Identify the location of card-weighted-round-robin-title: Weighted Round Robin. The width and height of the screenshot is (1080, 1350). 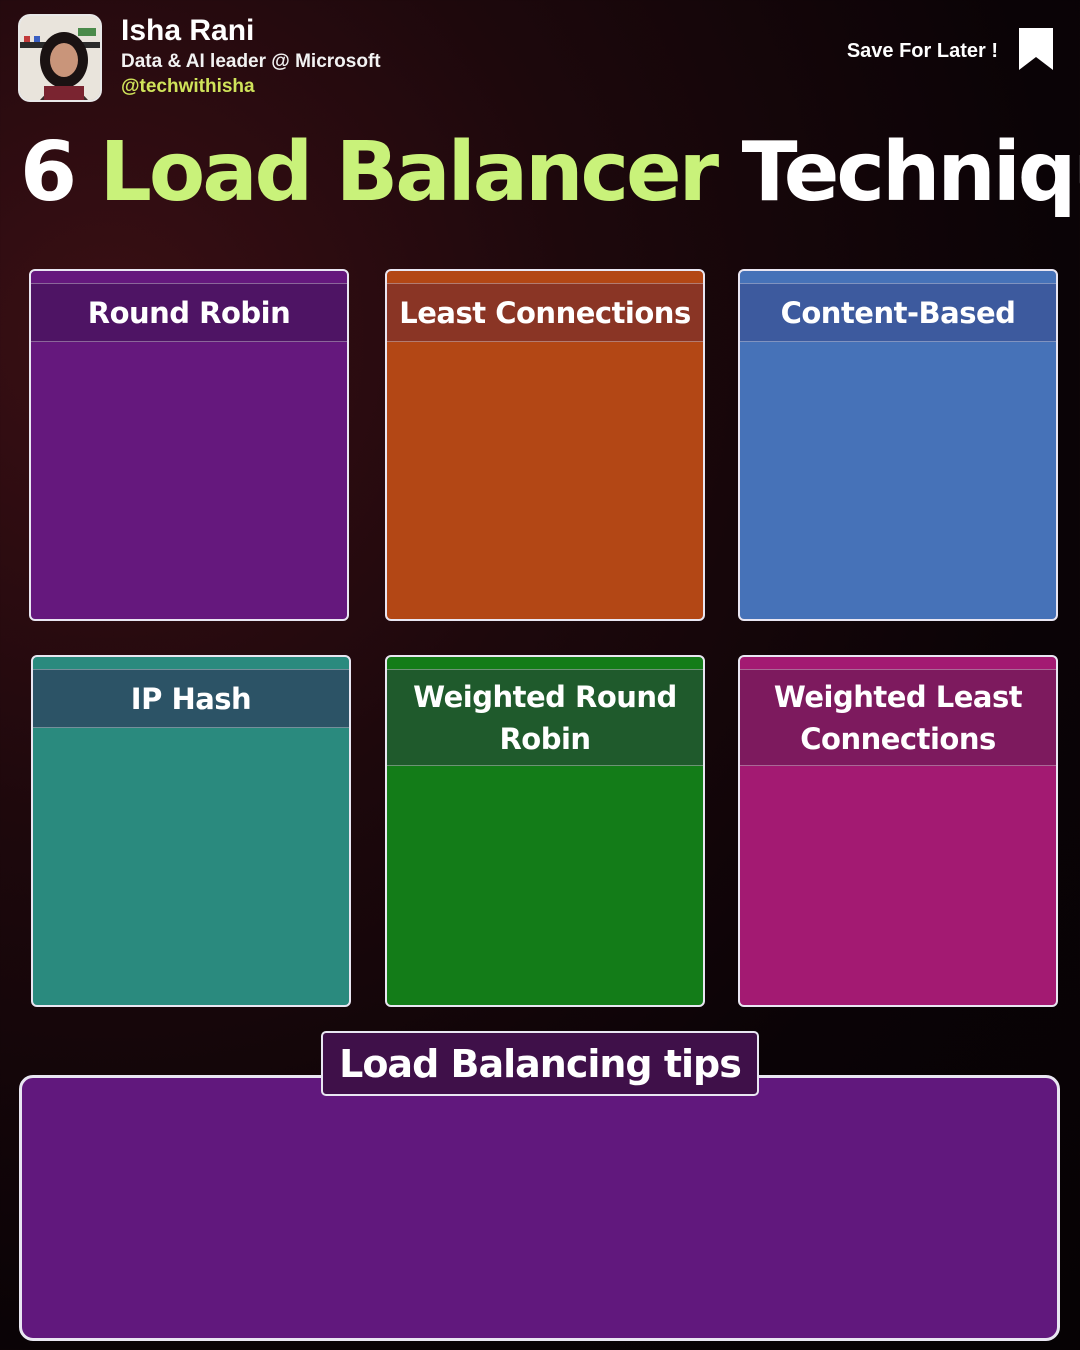
(545, 717).